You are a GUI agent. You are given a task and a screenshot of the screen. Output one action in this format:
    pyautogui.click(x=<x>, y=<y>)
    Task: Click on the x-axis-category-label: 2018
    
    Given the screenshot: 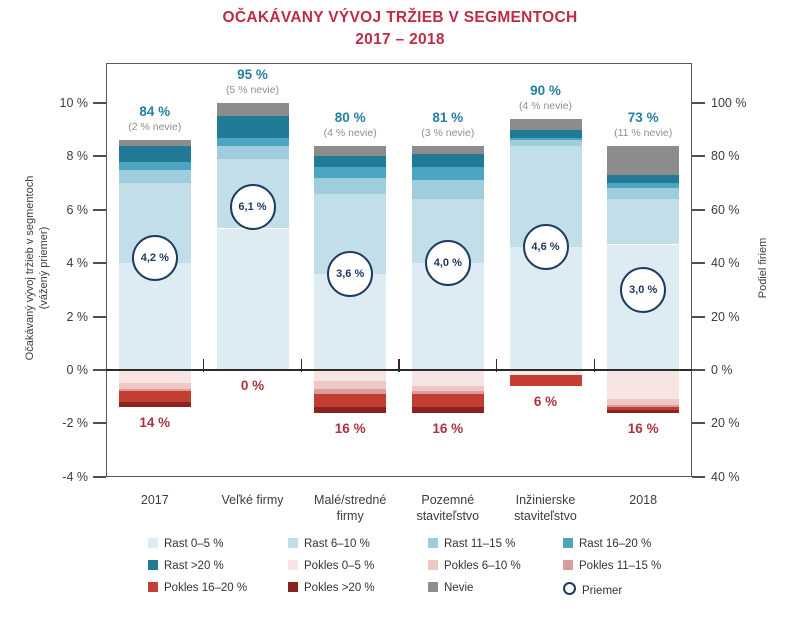 What is the action you would take?
    pyautogui.click(x=643, y=500)
    